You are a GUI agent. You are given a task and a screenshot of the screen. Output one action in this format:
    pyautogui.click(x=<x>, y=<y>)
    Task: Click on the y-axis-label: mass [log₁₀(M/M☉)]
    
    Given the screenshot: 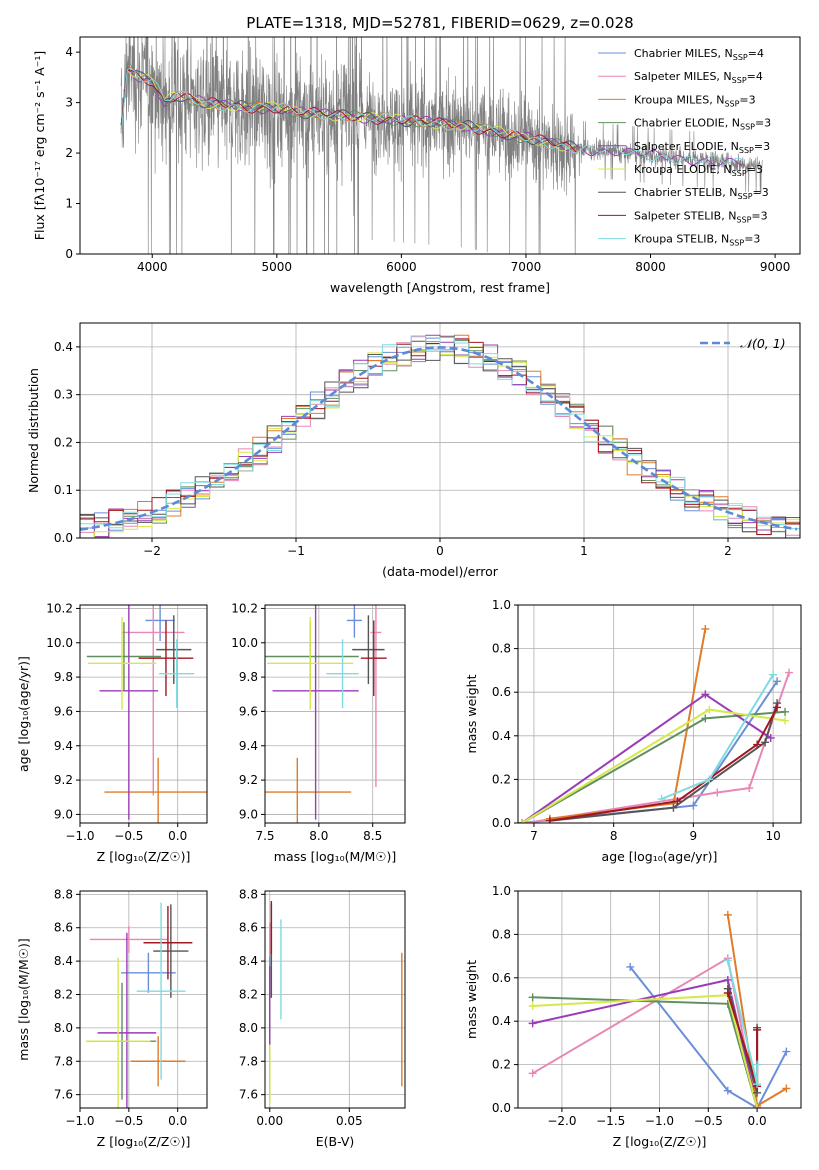 What is the action you would take?
    pyautogui.click(x=23, y=999)
    